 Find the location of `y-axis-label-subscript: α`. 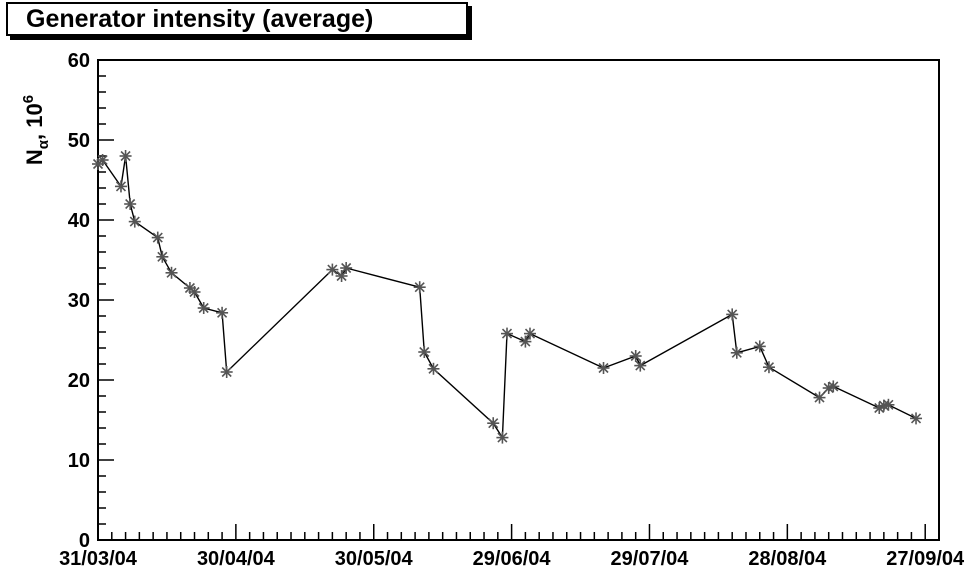

y-axis-label-subscript: α is located at coordinates (43, 144).